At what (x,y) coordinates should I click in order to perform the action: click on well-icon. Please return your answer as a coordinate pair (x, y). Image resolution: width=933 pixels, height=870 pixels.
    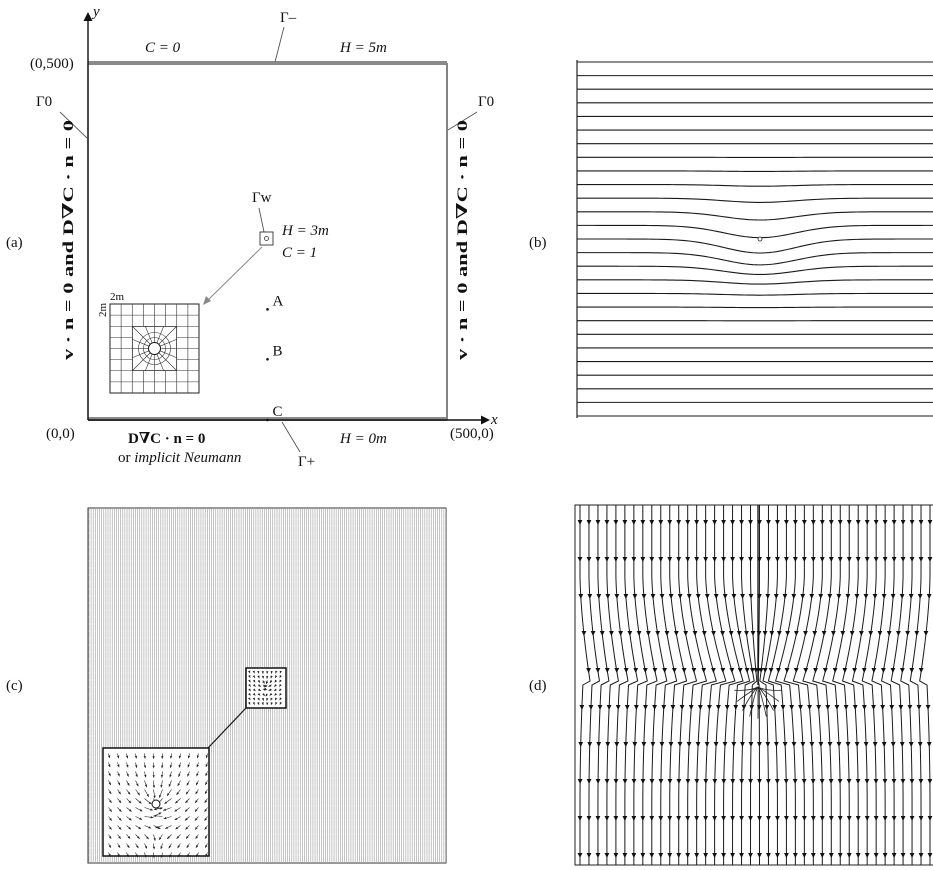
    Looking at the image, I should click on (266, 238).